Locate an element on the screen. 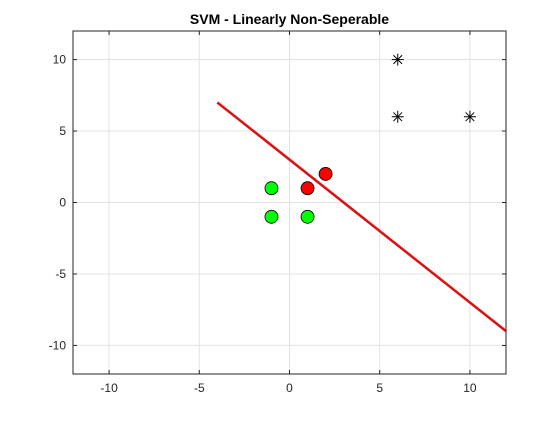  x-tick-label: -10 is located at coordinates (109, 388).